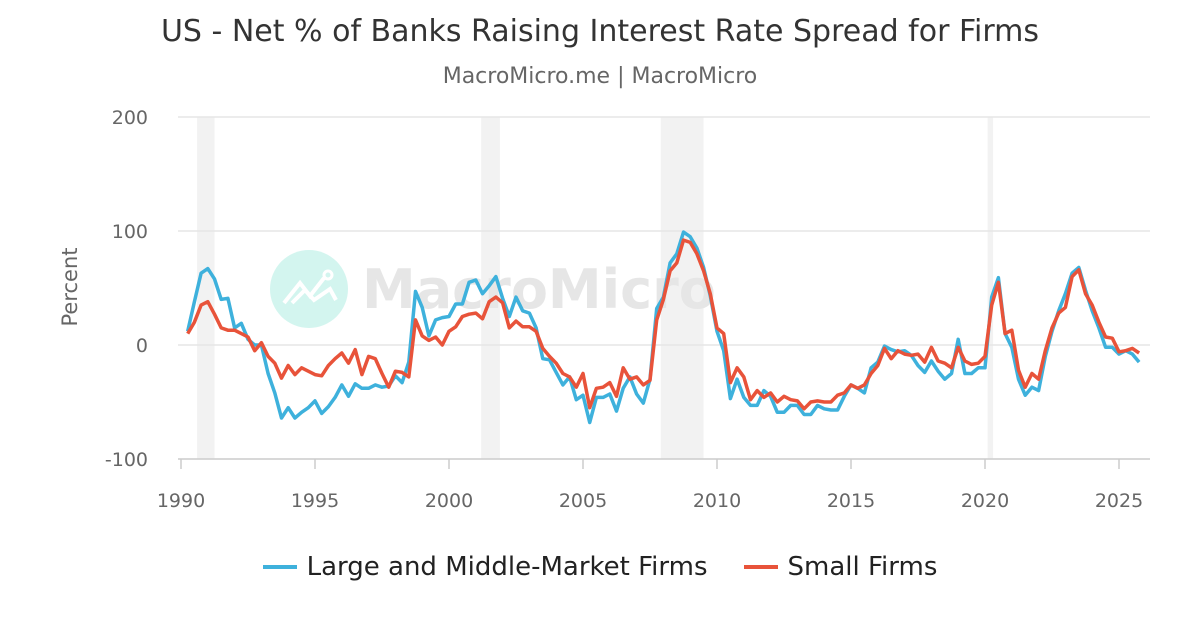 The width and height of the screenshot is (1200, 630). What do you see at coordinates (507, 567) in the screenshot?
I see `legend-label: Large and Middle-Market Firms` at bounding box center [507, 567].